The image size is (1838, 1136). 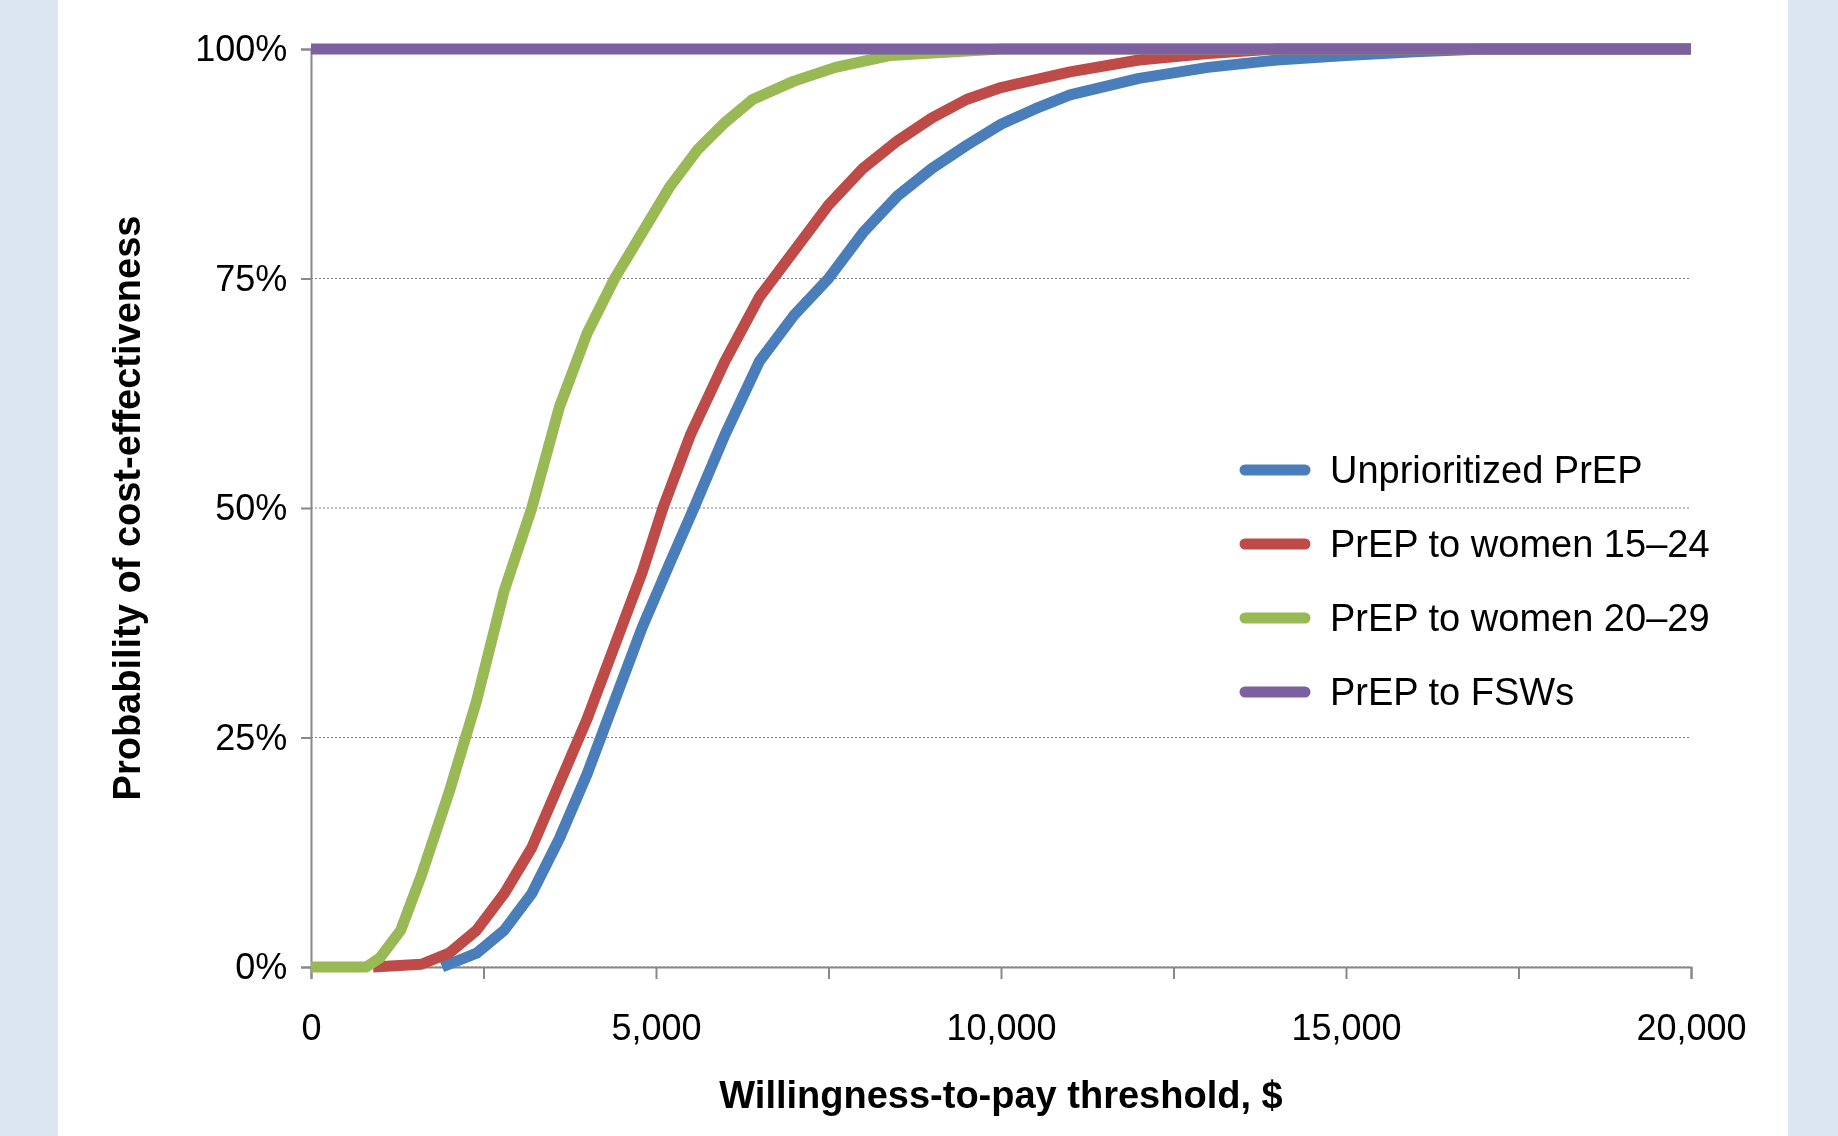 What do you see at coordinates (251, 278) in the screenshot?
I see `y-tick-label: 75%` at bounding box center [251, 278].